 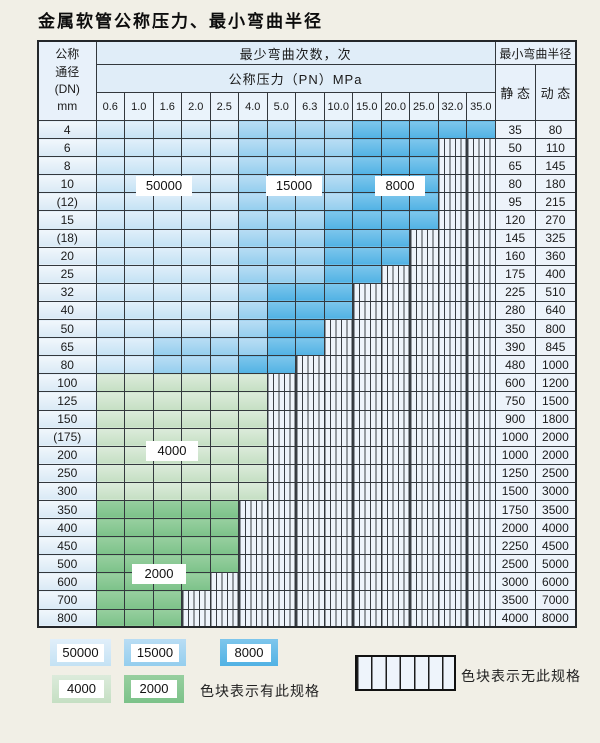 What do you see at coordinates (67, 71) in the screenshot?
I see `dn-header-line: 通径` at bounding box center [67, 71].